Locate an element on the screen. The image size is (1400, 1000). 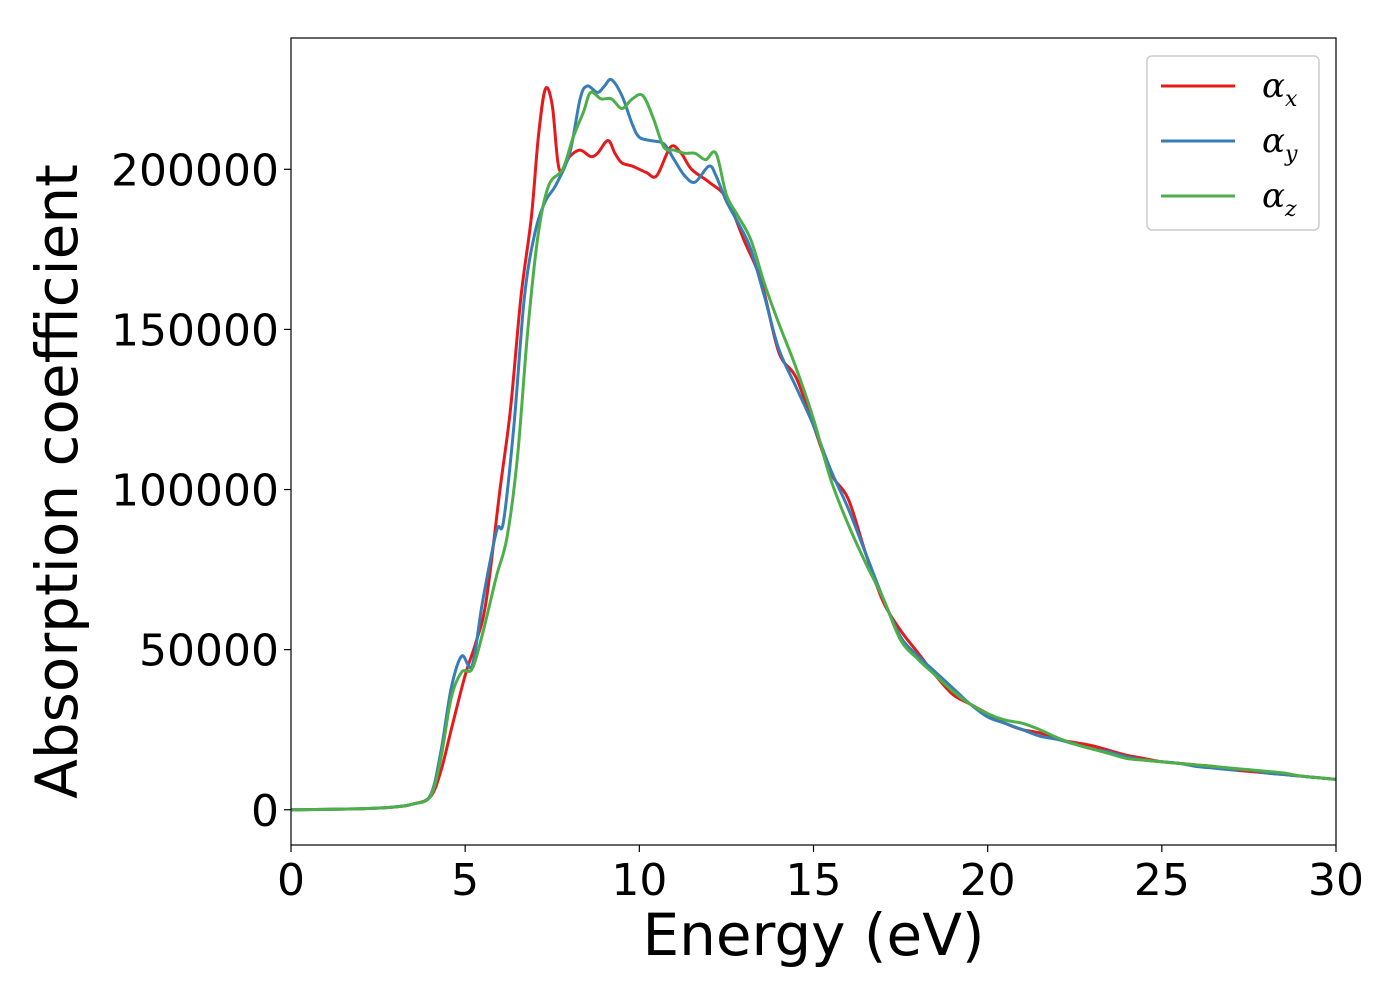
legend-label-x: αx is located at coordinates (1280, 89).